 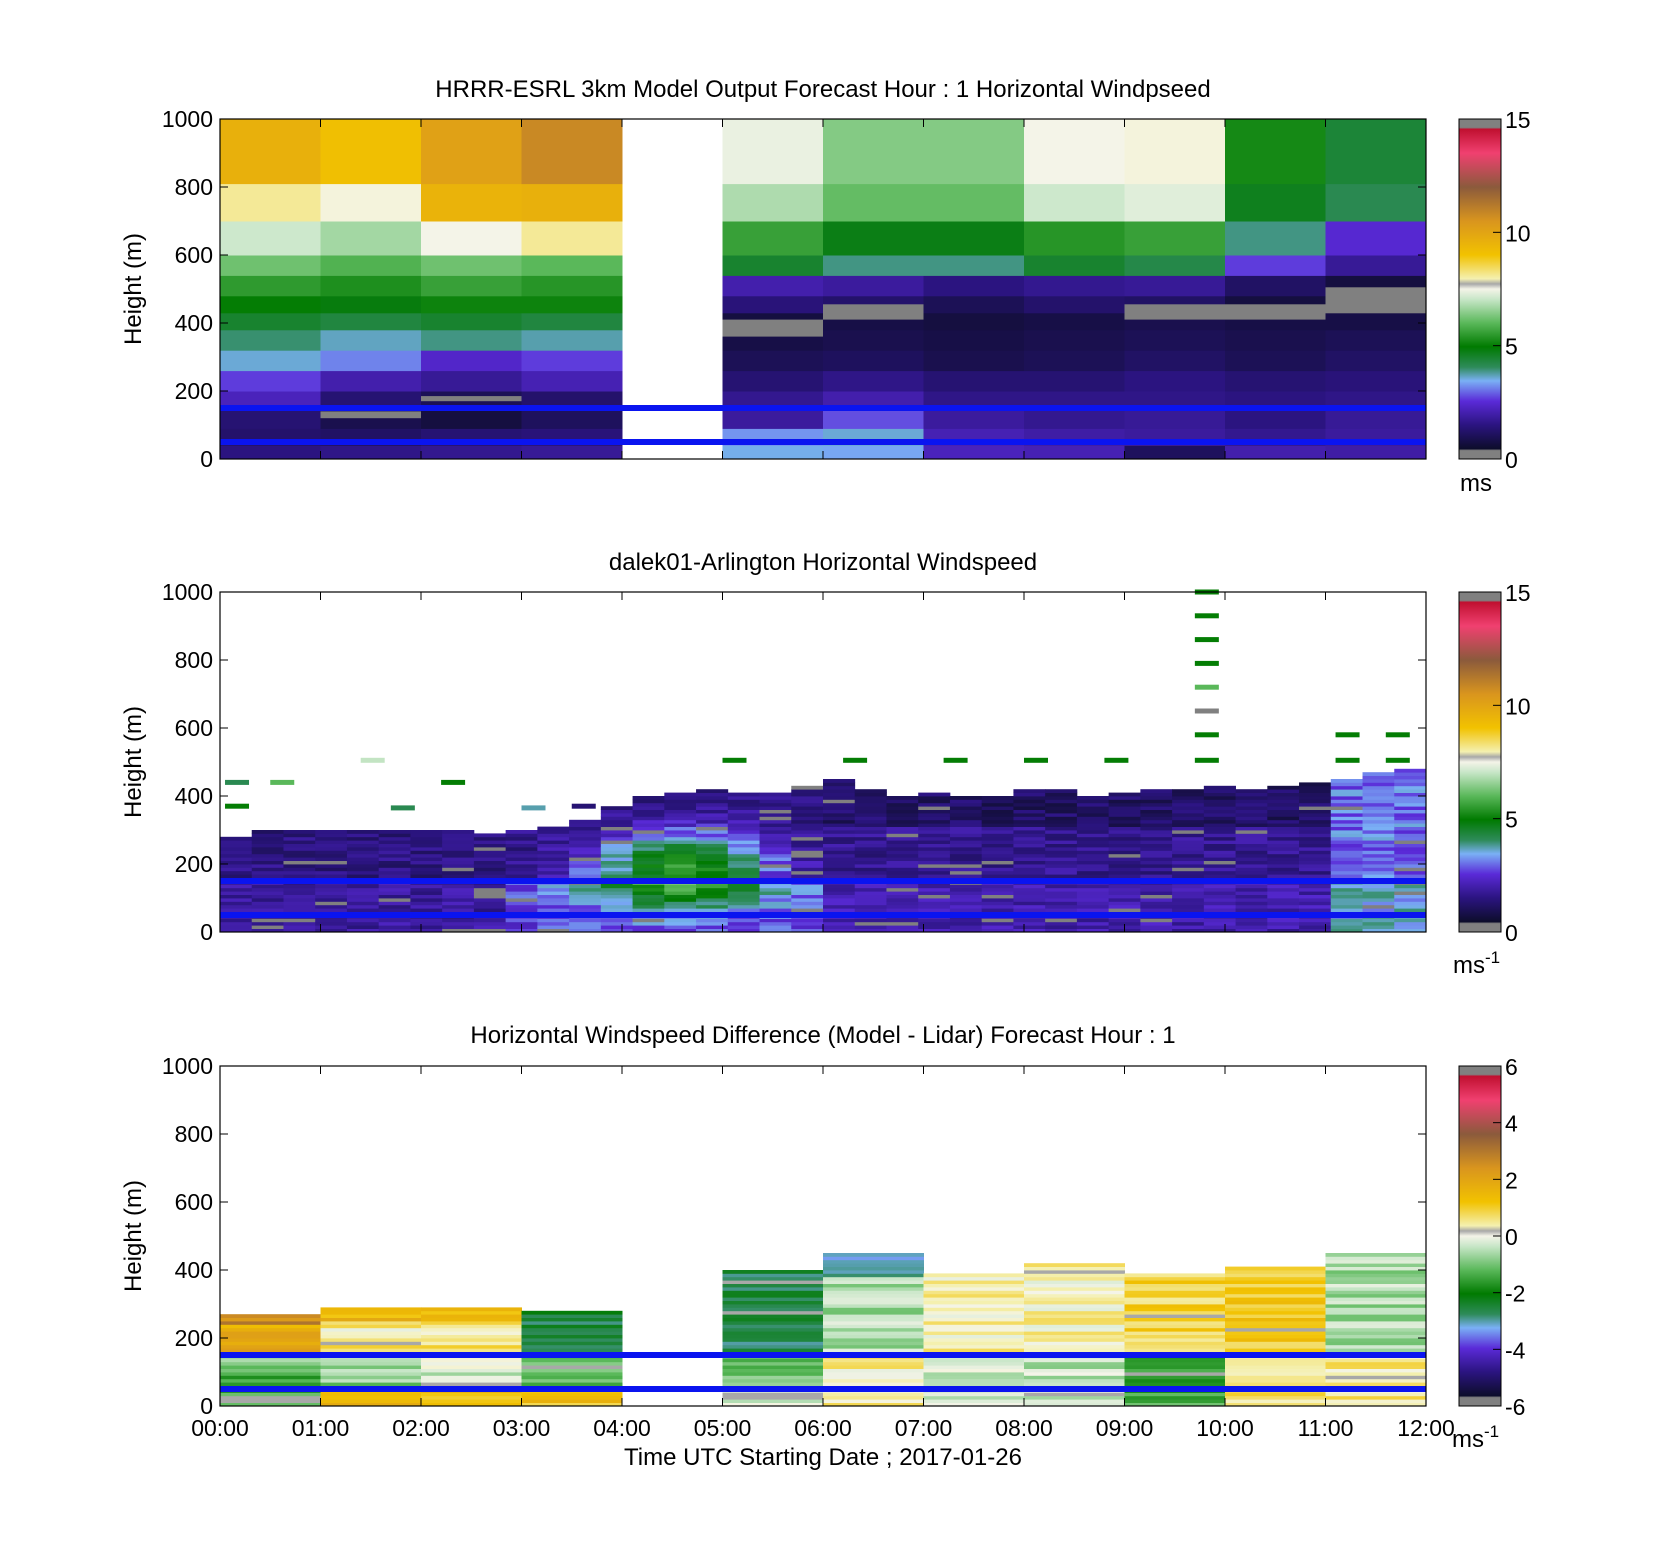 I want to click on colorbar-gradient, so click(x=1480, y=289).